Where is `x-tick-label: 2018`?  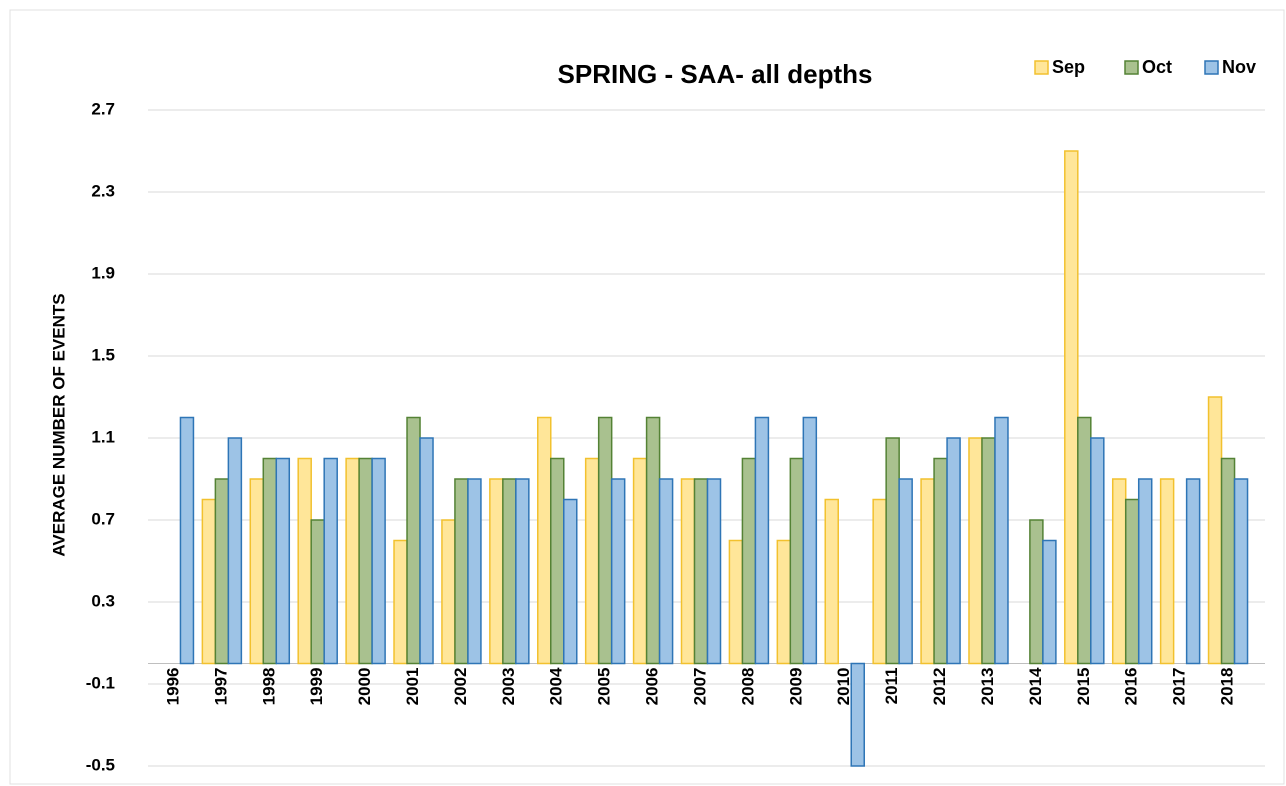 x-tick-label: 2018 is located at coordinates (1227, 687).